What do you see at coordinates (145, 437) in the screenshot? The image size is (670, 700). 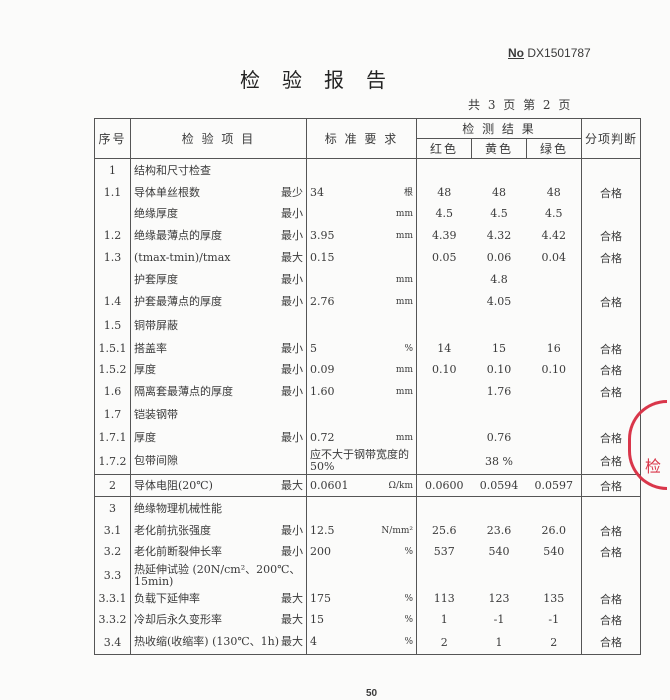 I see `row-item-label: 厚度` at bounding box center [145, 437].